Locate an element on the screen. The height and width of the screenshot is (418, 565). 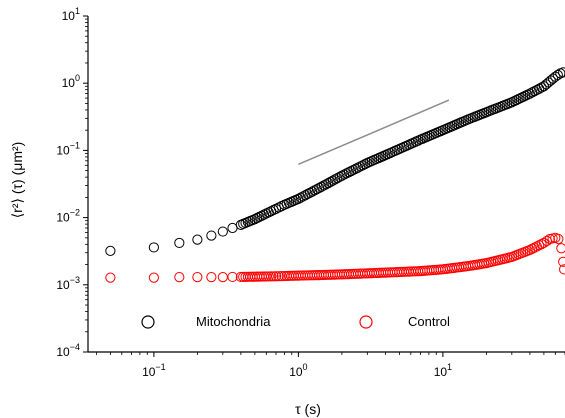
y-tick-label: 10⁻⁴ is located at coordinates (68, 350).